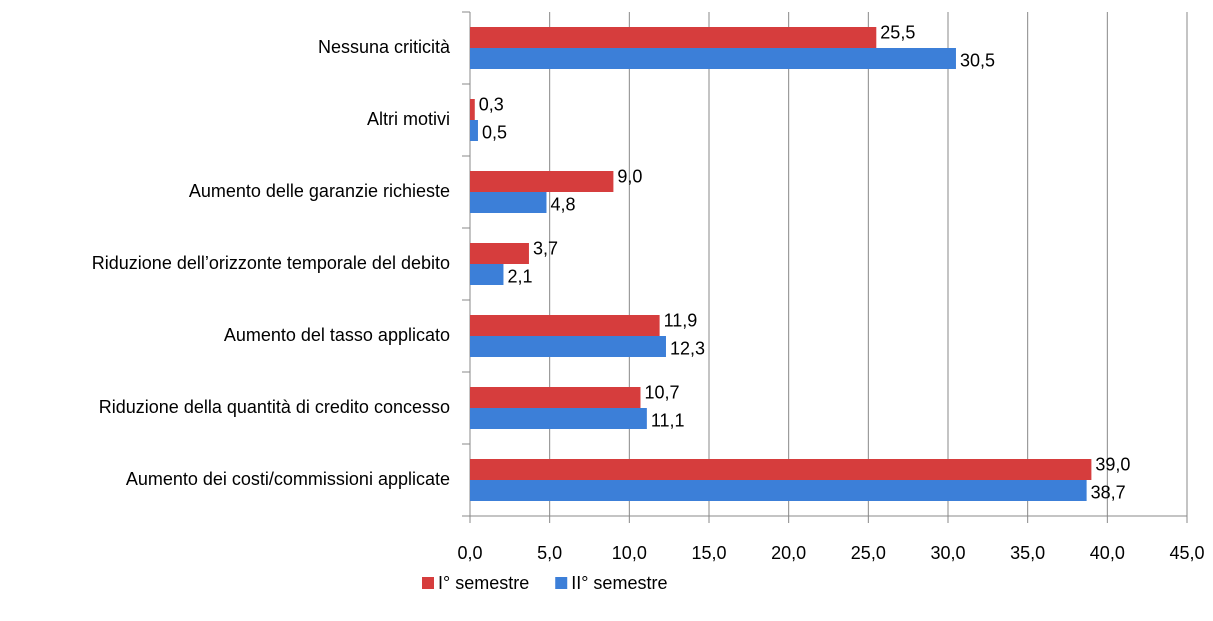 Image resolution: width=1213 pixels, height=621 pixels. What do you see at coordinates (319, 191) in the screenshot?
I see `y-tick-label: Aumento delle garanzie richieste` at bounding box center [319, 191].